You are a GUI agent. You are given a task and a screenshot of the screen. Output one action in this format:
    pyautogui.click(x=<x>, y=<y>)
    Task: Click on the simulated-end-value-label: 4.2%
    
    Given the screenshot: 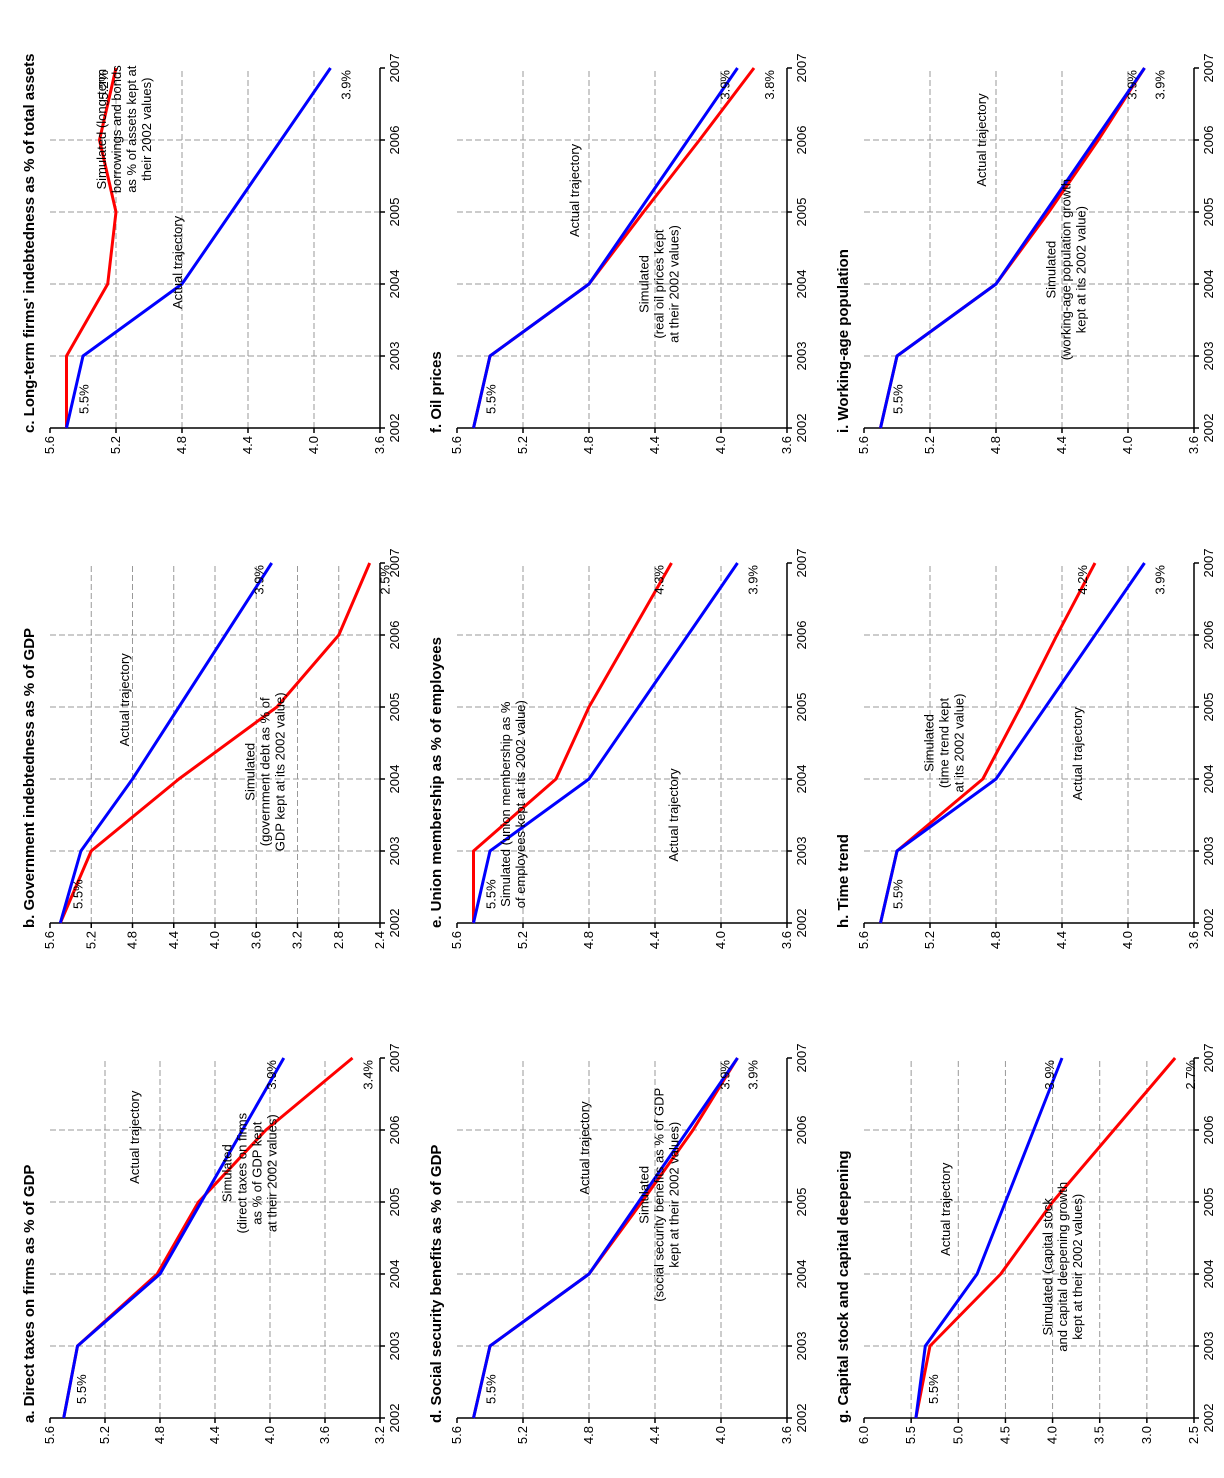 What is the action you would take?
    pyautogui.click(x=1082, y=580)
    